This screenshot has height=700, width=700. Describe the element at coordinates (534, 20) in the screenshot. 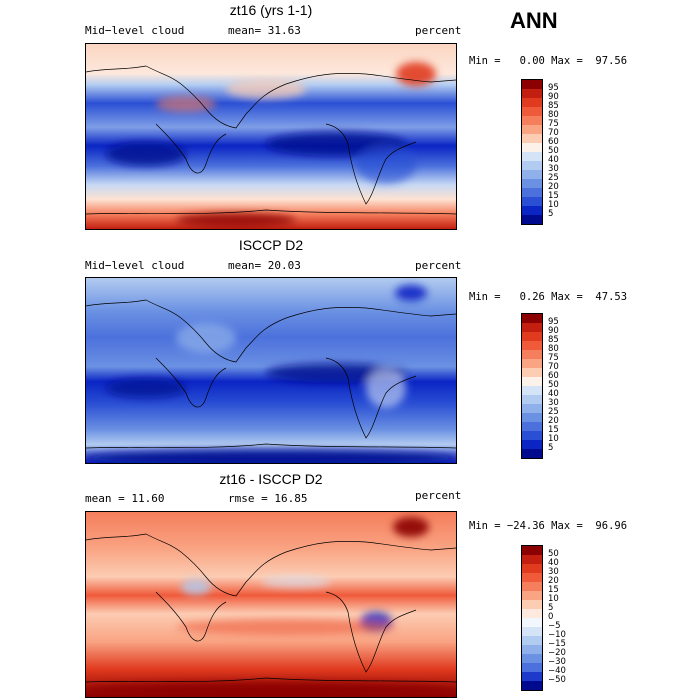

I see `season-label: ANN` at that location.